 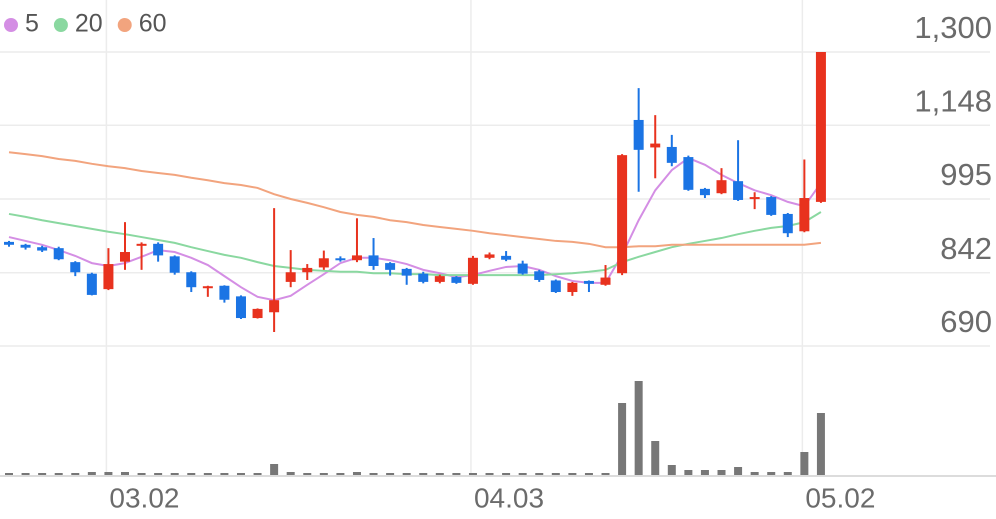 What do you see at coordinates (840, 497) in the screenshot?
I see `x-tick-label: 05.02` at bounding box center [840, 497].